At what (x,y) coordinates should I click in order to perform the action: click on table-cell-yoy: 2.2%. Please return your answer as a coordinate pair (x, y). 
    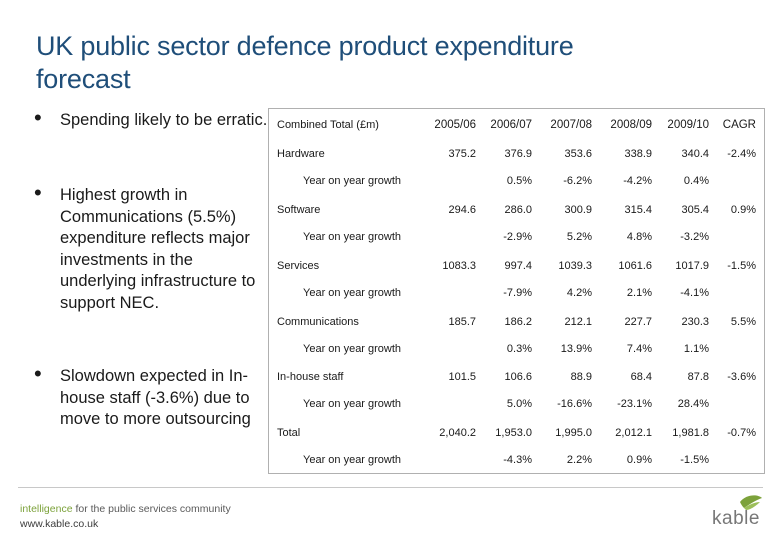
    Looking at the image, I should click on (579, 460).